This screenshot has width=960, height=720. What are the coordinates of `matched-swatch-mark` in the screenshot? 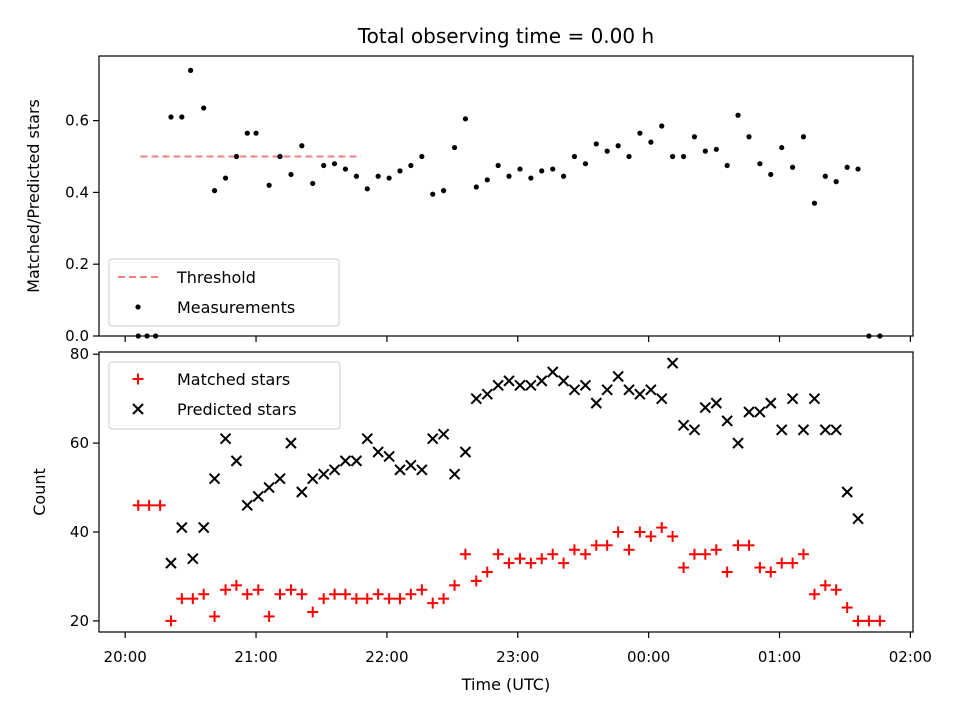 It's located at (138, 379).